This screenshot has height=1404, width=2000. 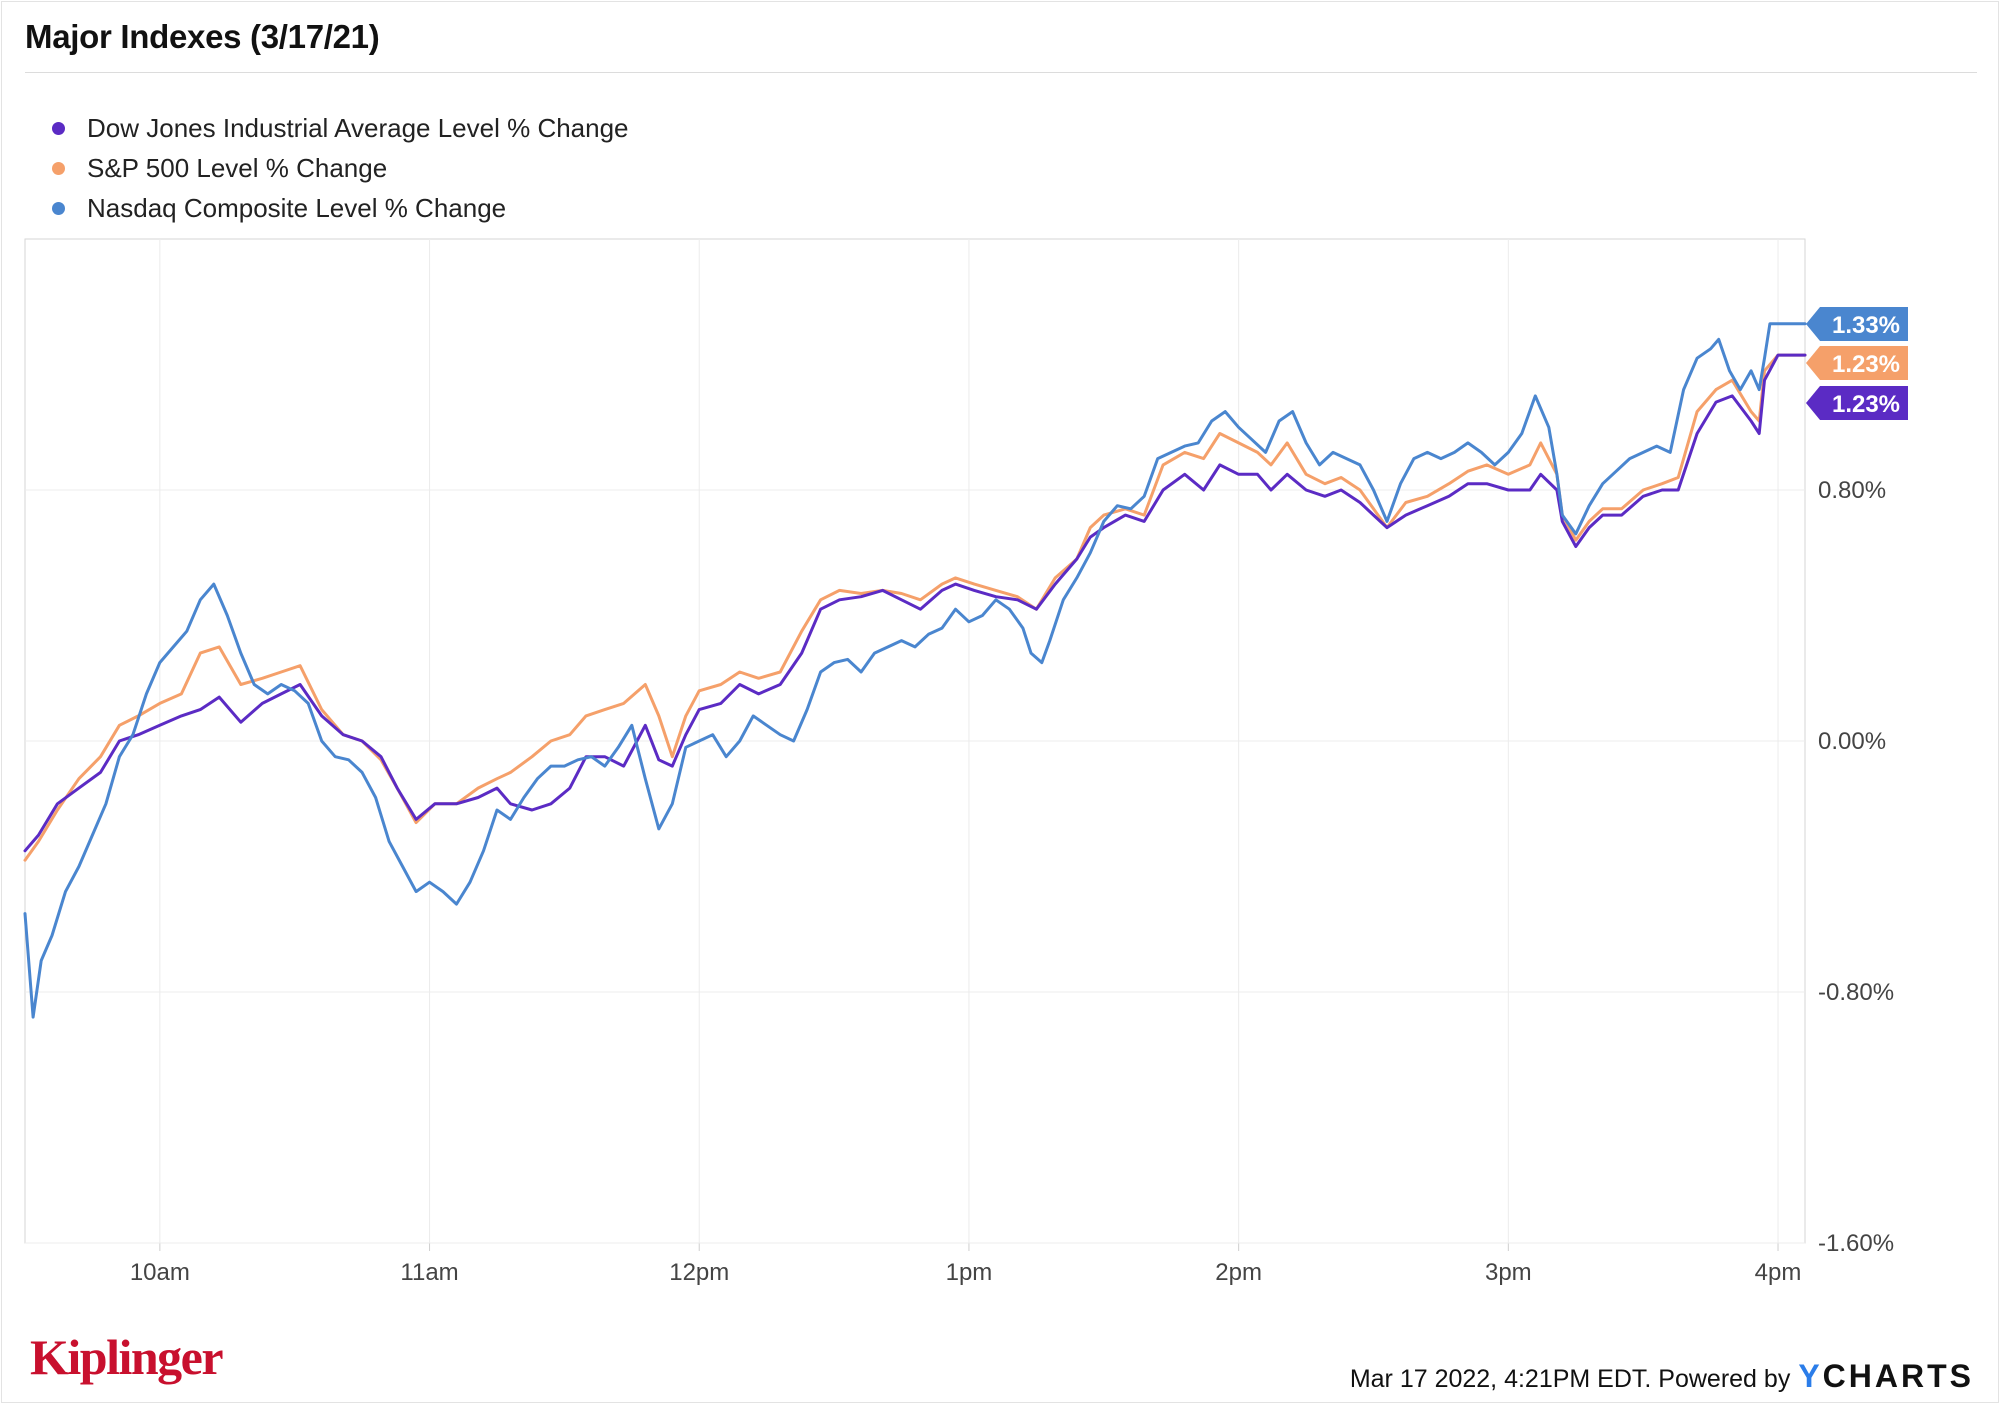 I want to click on kiplinger-logo: Kiplinger, so click(x=127, y=1357).